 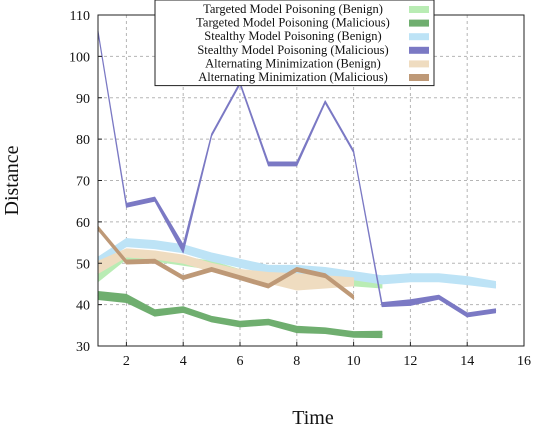 I want to click on y-axis-title: Distance, so click(x=12, y=180).